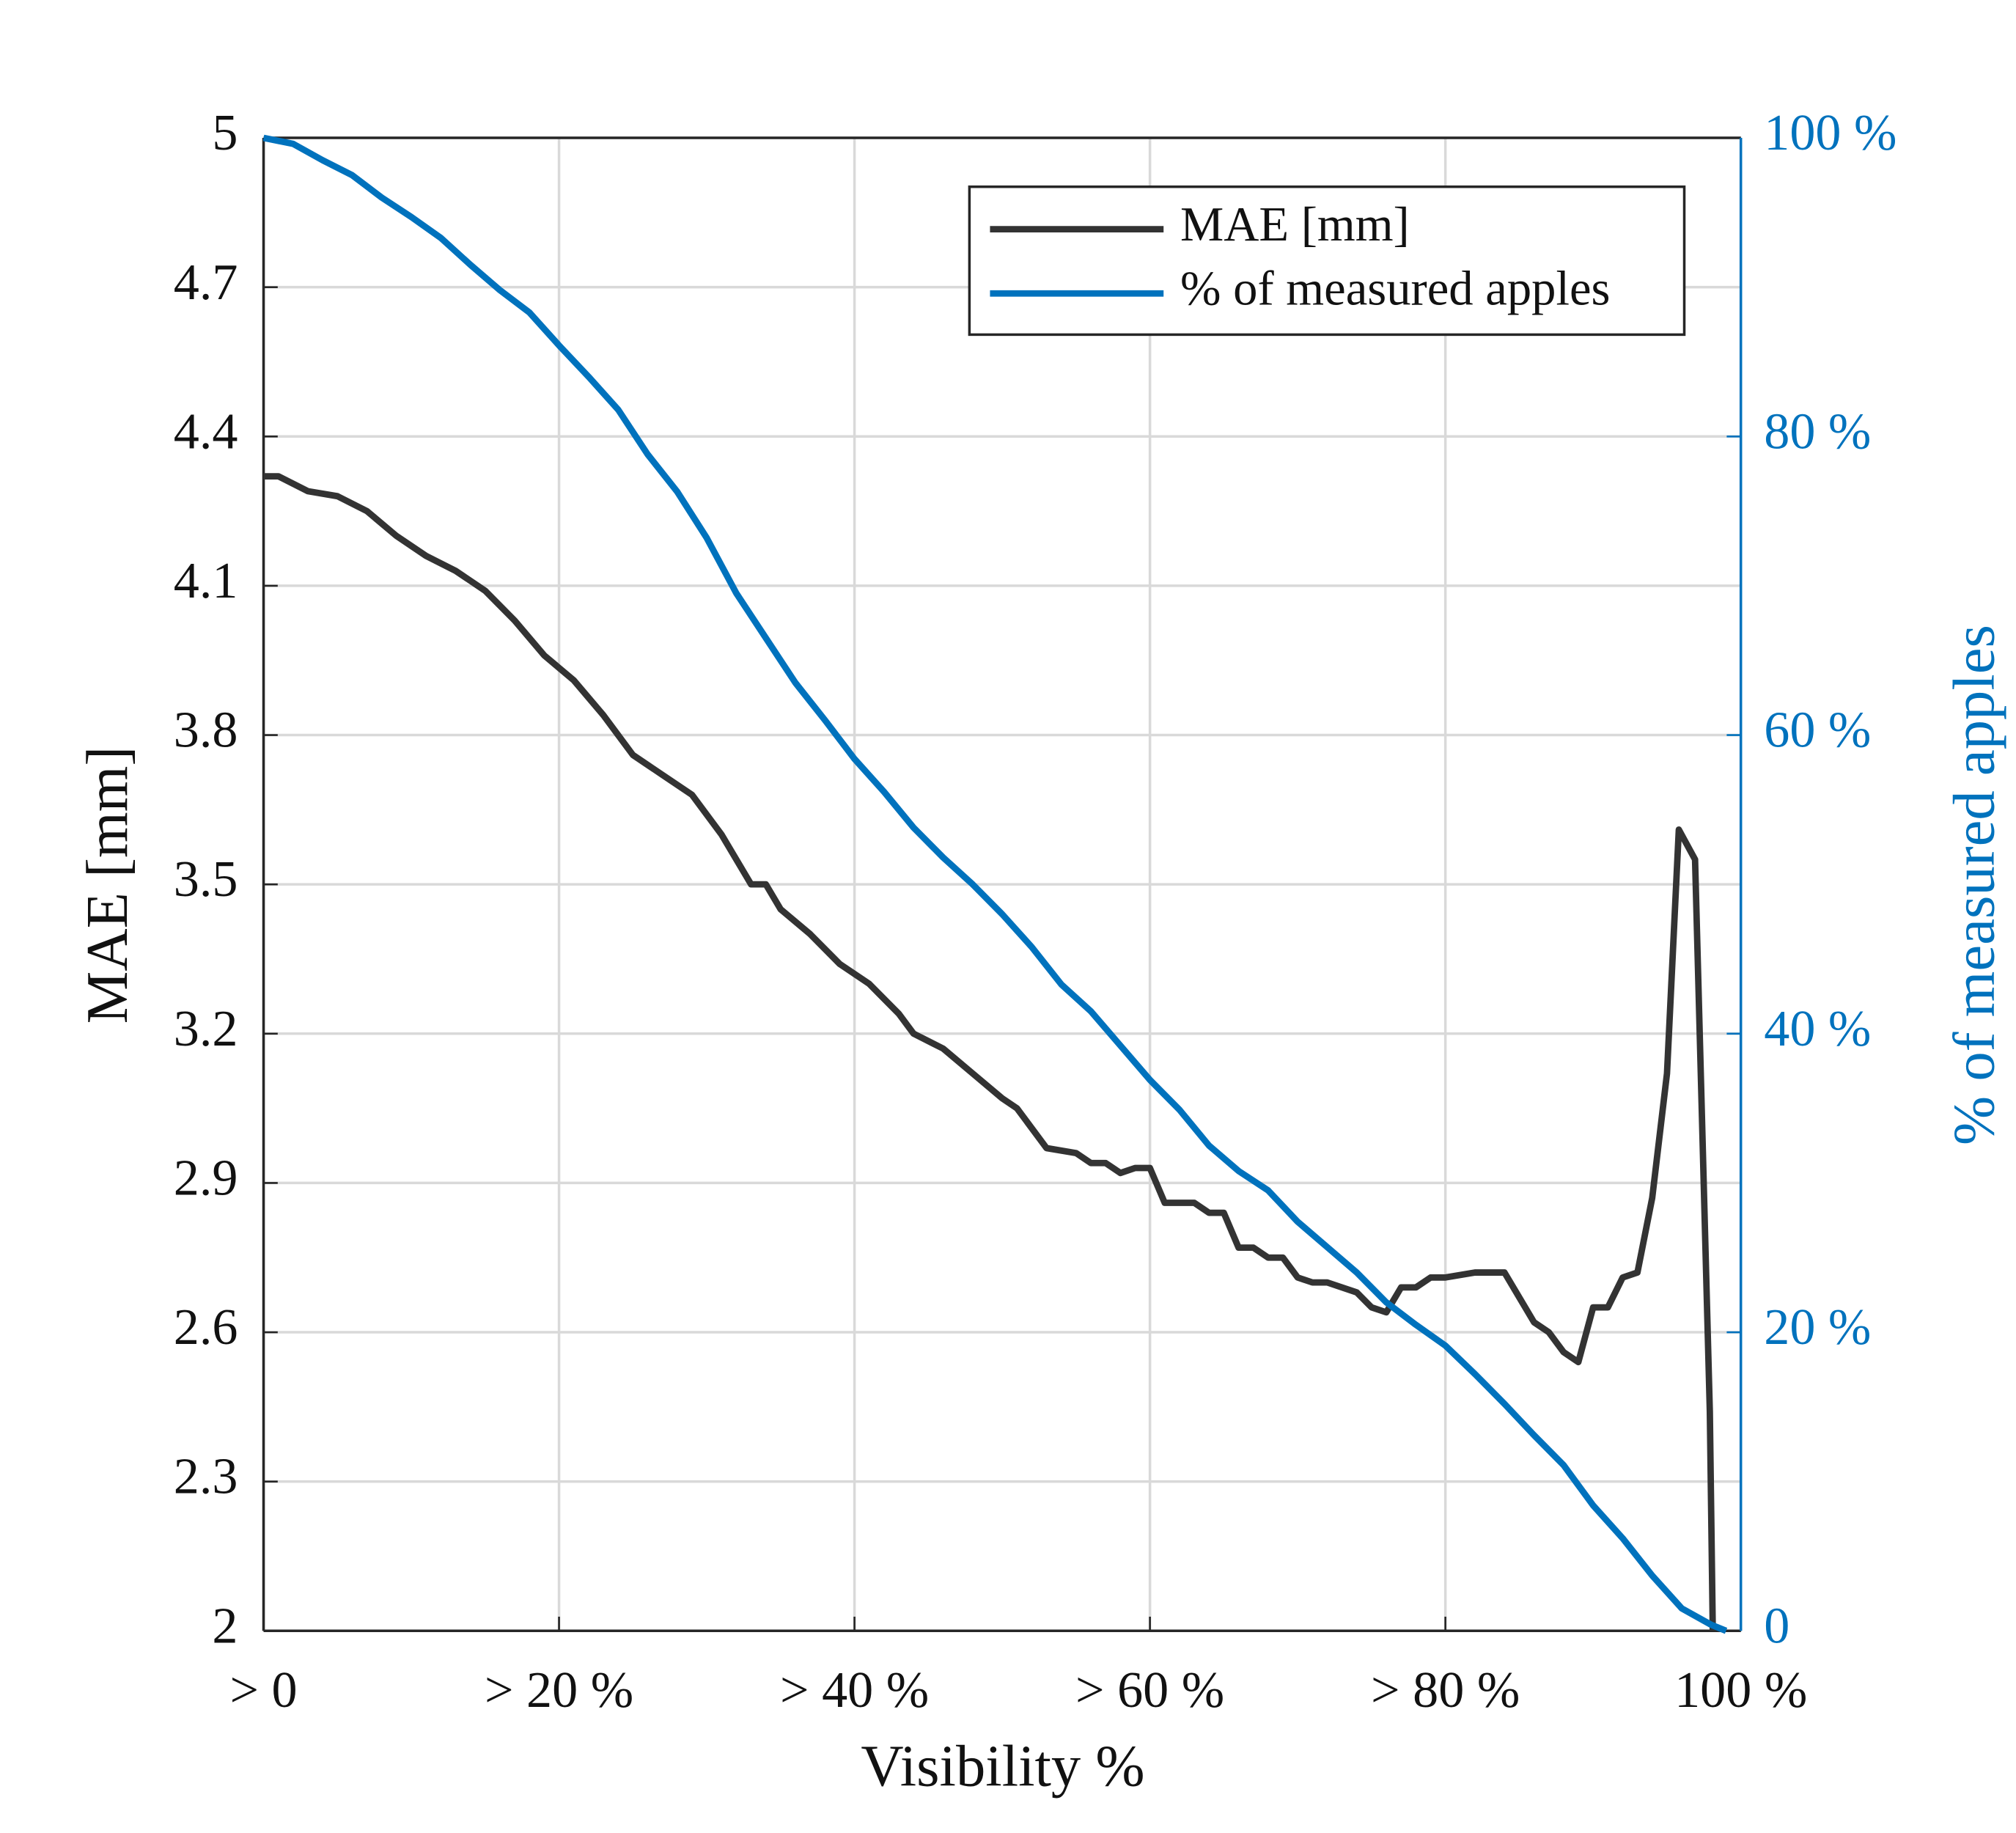  I want to click on legend-box, so click(1327, 261).